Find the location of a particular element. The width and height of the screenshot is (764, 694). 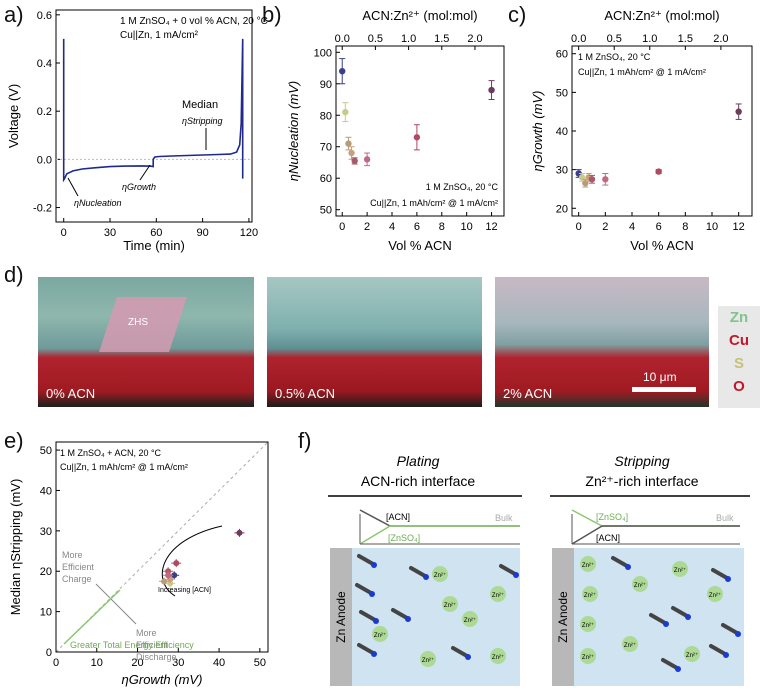

chart-b-ytick-label: 90 is located at coordinates (326, 85).